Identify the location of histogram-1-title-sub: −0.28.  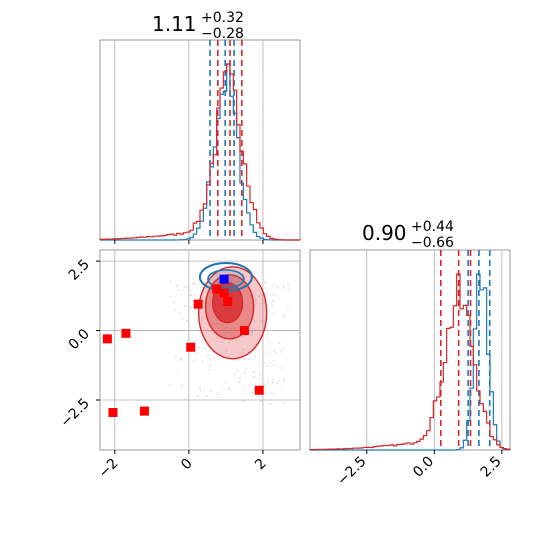
(222, 34).